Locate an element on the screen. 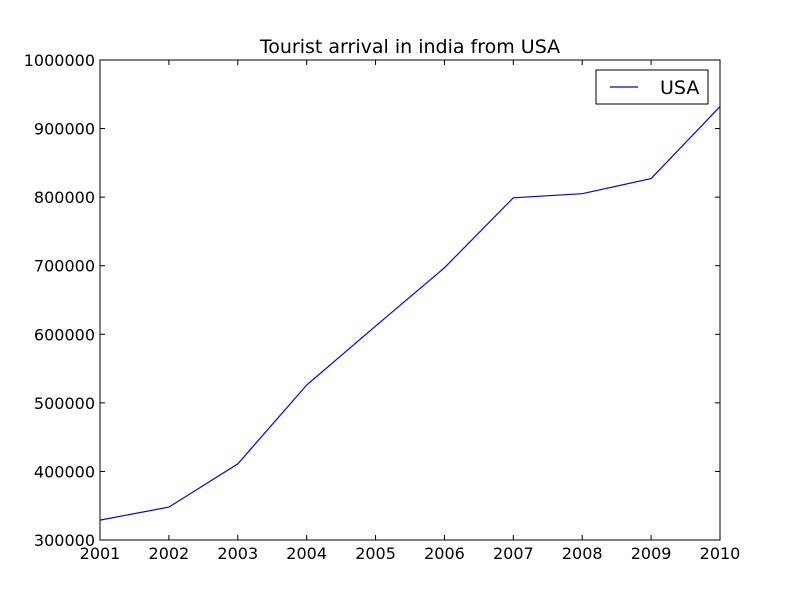 The image size is (800, 600). y-tick-label: 500000 is located at coordinates (64, 403).